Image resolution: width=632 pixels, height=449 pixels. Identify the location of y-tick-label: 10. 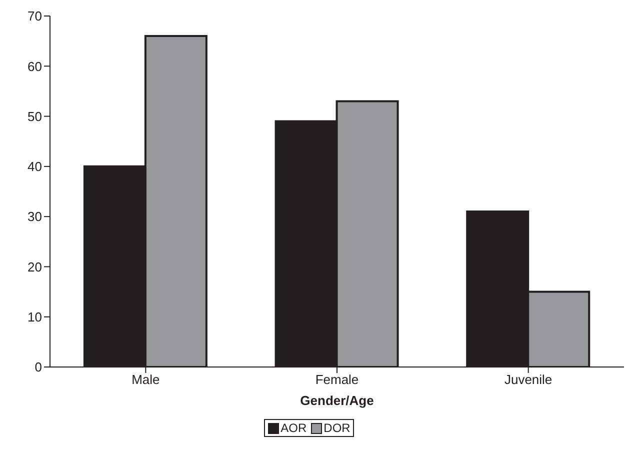
(35, 316).